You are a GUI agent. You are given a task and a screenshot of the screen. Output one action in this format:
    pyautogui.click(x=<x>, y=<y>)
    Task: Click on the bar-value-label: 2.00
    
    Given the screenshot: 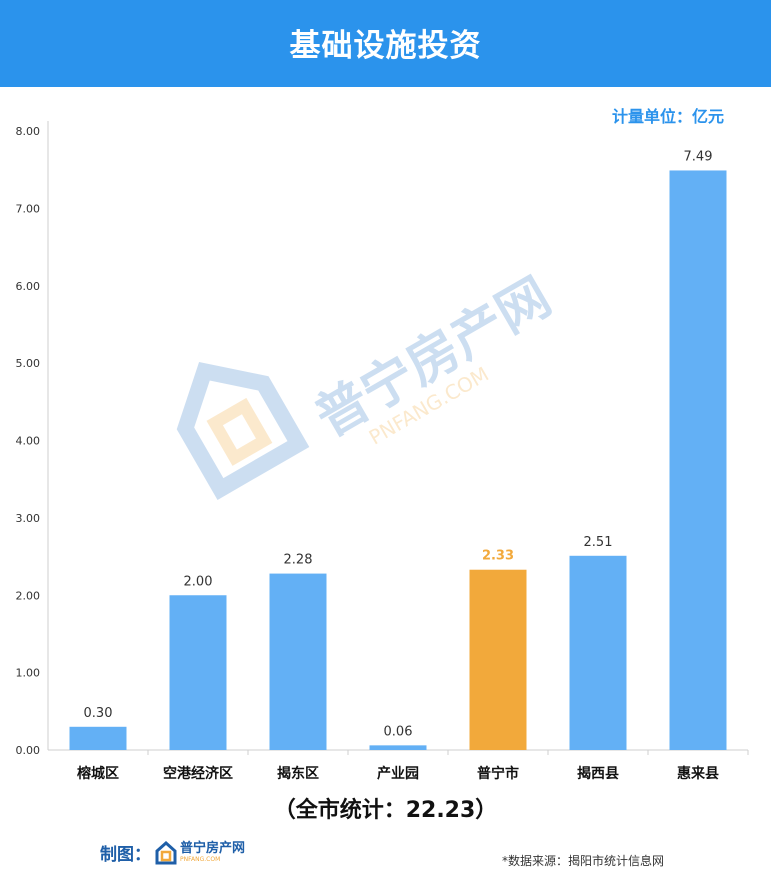 What is the action you would take?
    pyautogui.click(x=198, y=581)
    